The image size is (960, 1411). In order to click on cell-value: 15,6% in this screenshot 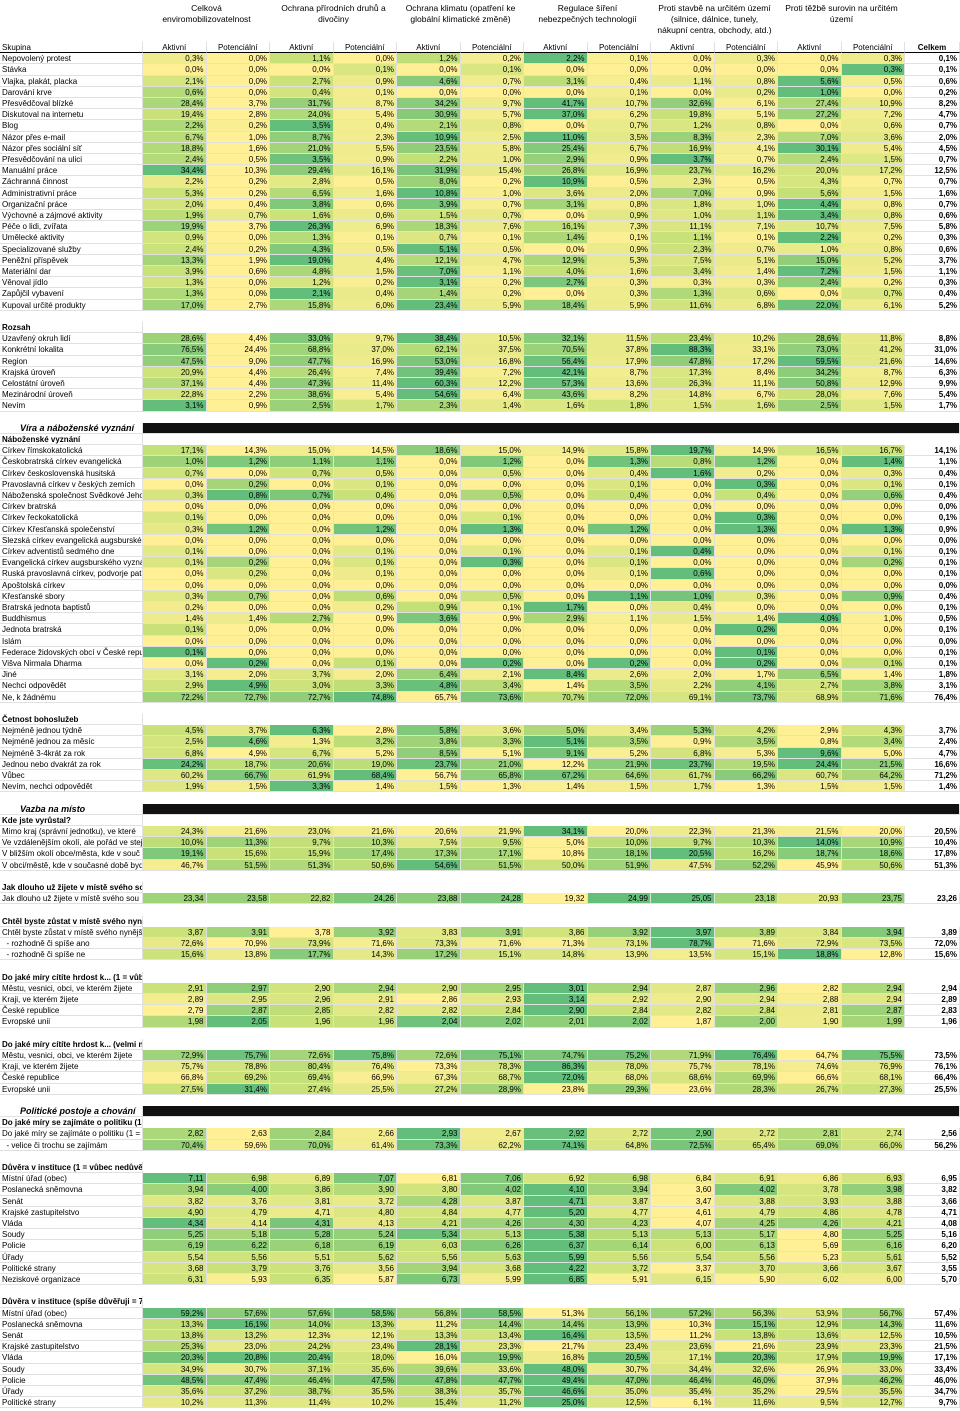, I will do `click(238, 854)`.